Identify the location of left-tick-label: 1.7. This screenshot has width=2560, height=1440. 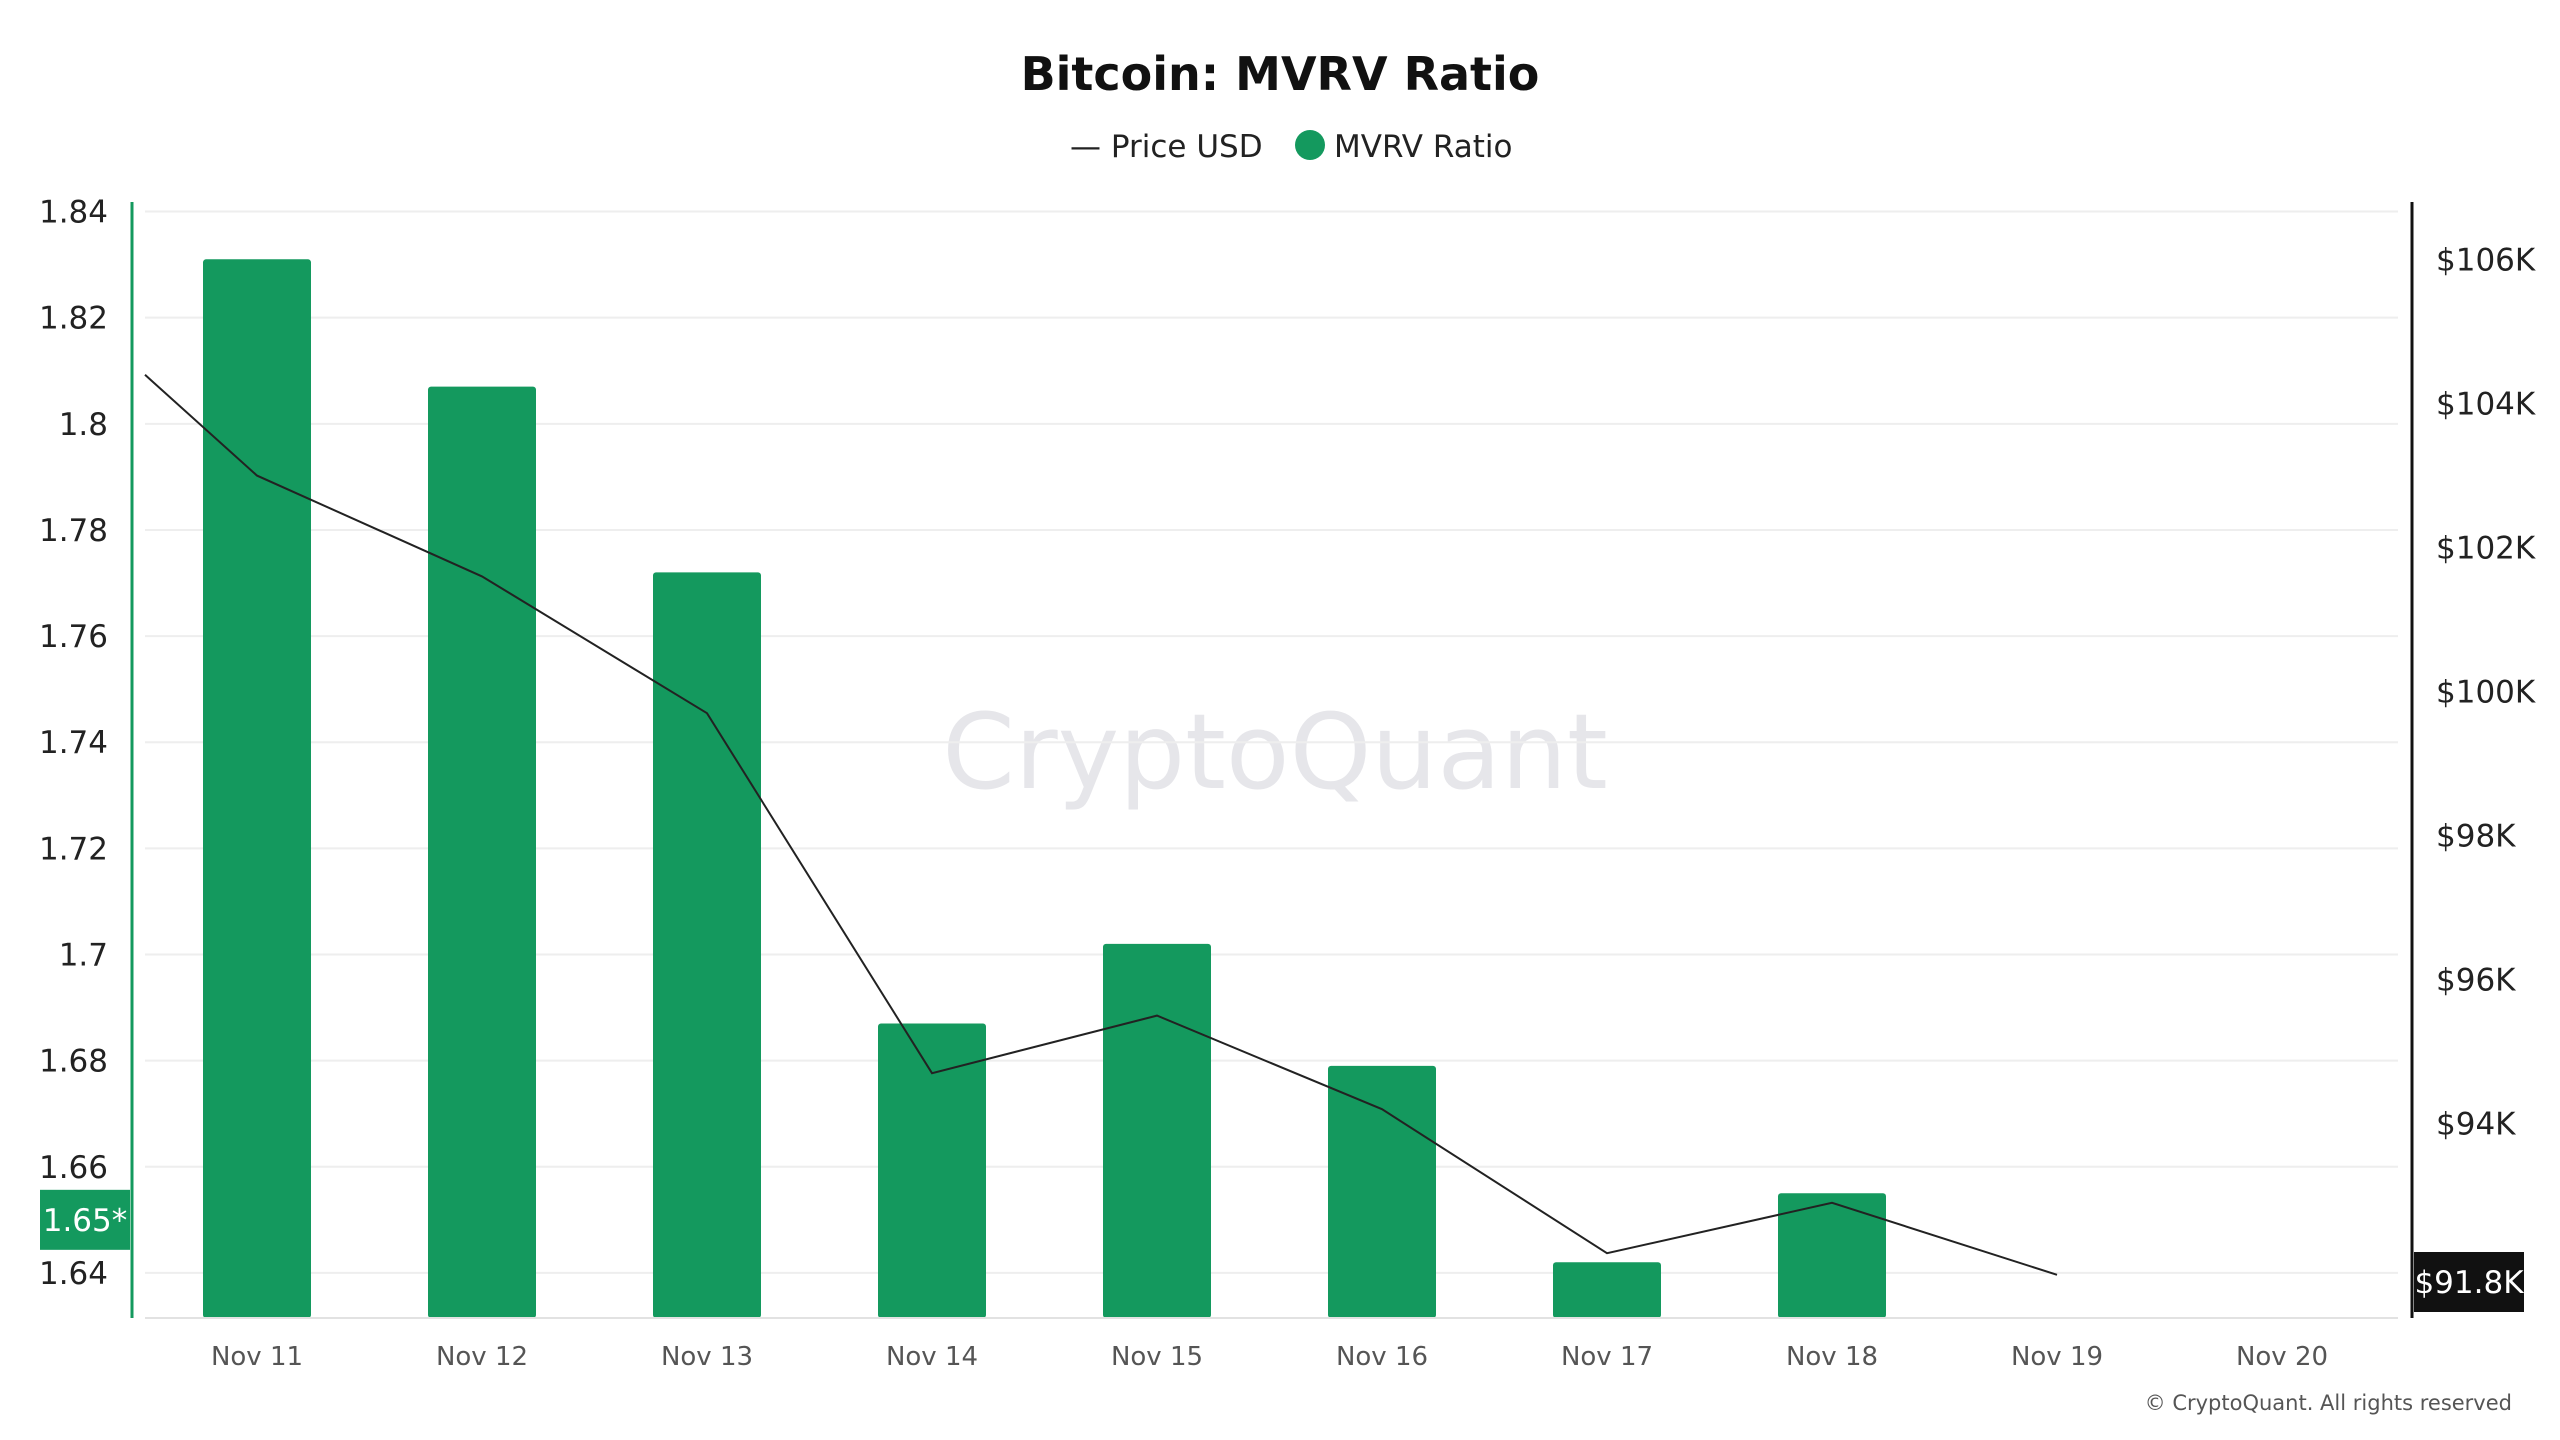
(83, 955).